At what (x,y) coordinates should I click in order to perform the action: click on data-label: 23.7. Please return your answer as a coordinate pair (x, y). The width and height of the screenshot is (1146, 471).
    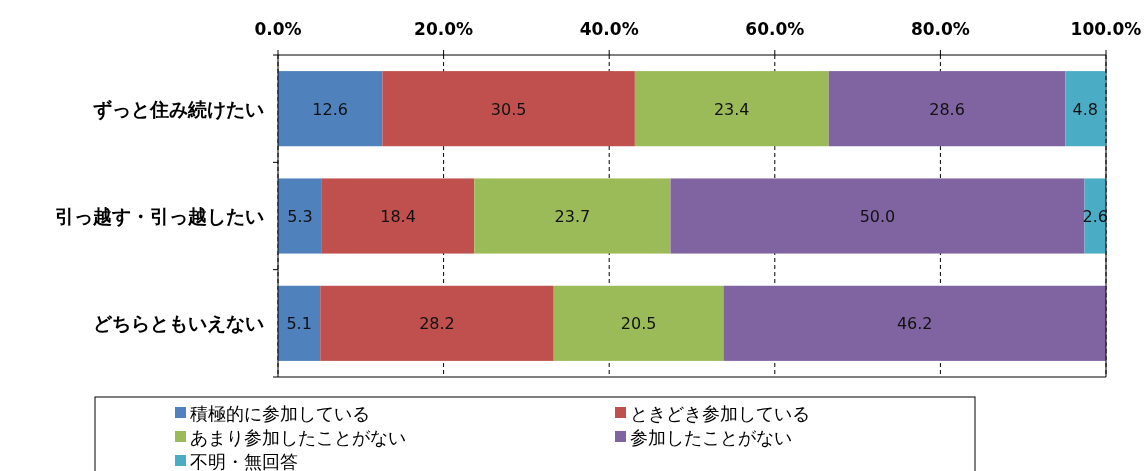
    Looking at the image, I should click on (572, 216).